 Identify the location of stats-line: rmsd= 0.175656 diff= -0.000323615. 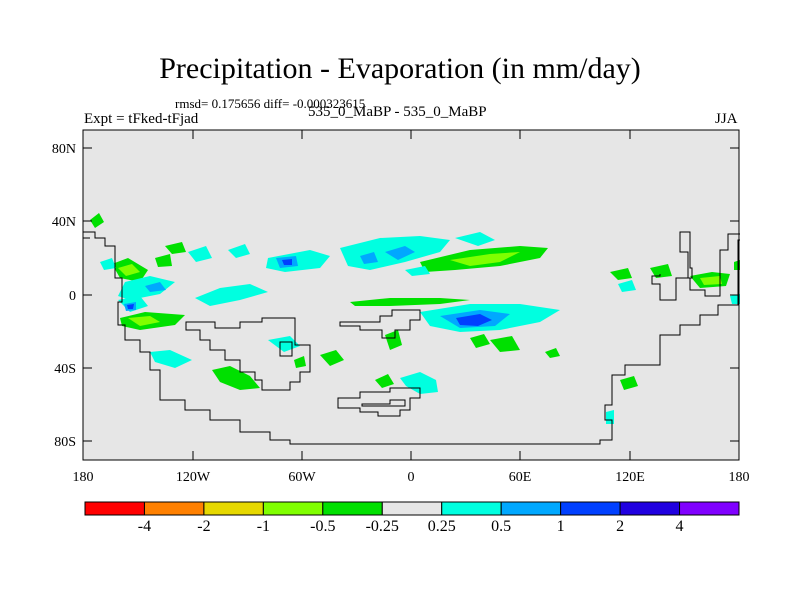
(270, 103).